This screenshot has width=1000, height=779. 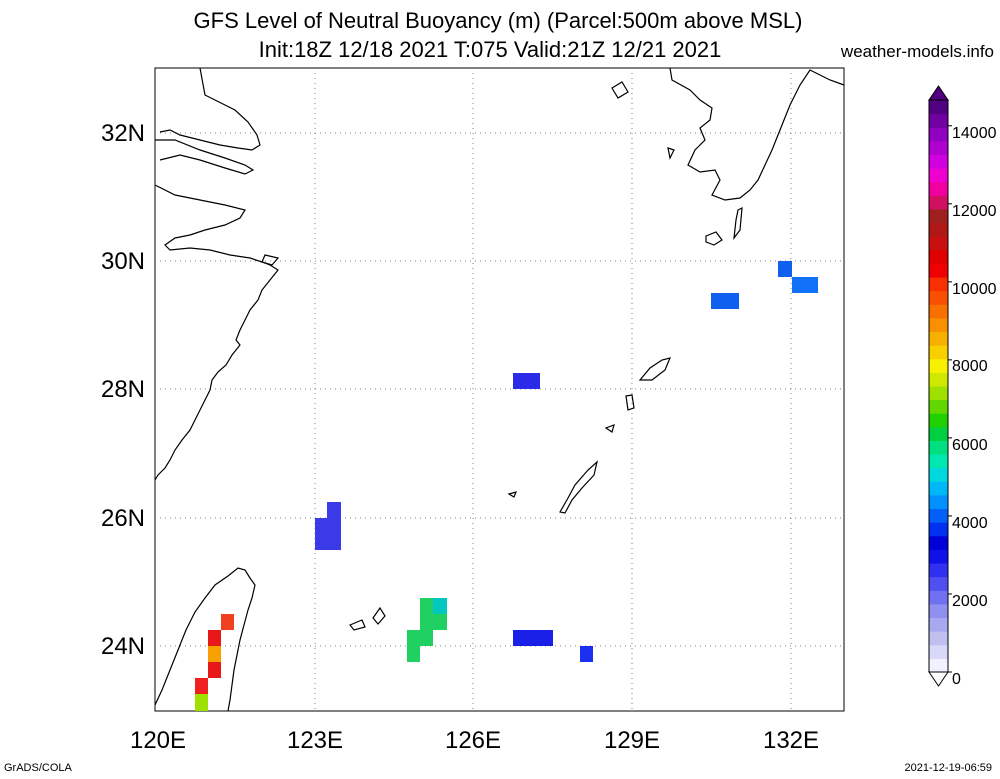 What do you see at coordinates (974, 406) in the screenshot?
I see `colorbar-labels: 0 2000 4000 6000 8000 10000 12000 14000` at bounding box center [974, 406].